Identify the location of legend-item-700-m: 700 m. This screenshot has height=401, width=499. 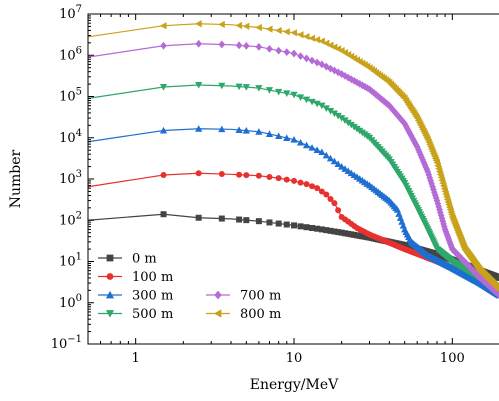
(243, 296).